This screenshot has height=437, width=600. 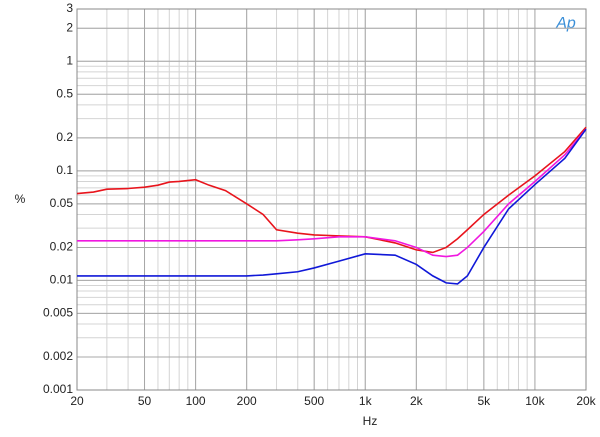 What do you see at coordinates (69, 27) in the screenshot?
I see `y-tick-label: 2` at bounding box center [69, 27].